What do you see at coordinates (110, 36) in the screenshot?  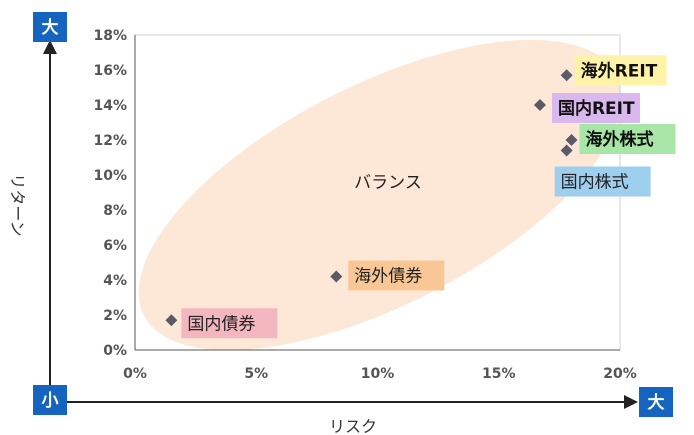 I see `y-tick-label: 18%` at bounding box center [110, 36].